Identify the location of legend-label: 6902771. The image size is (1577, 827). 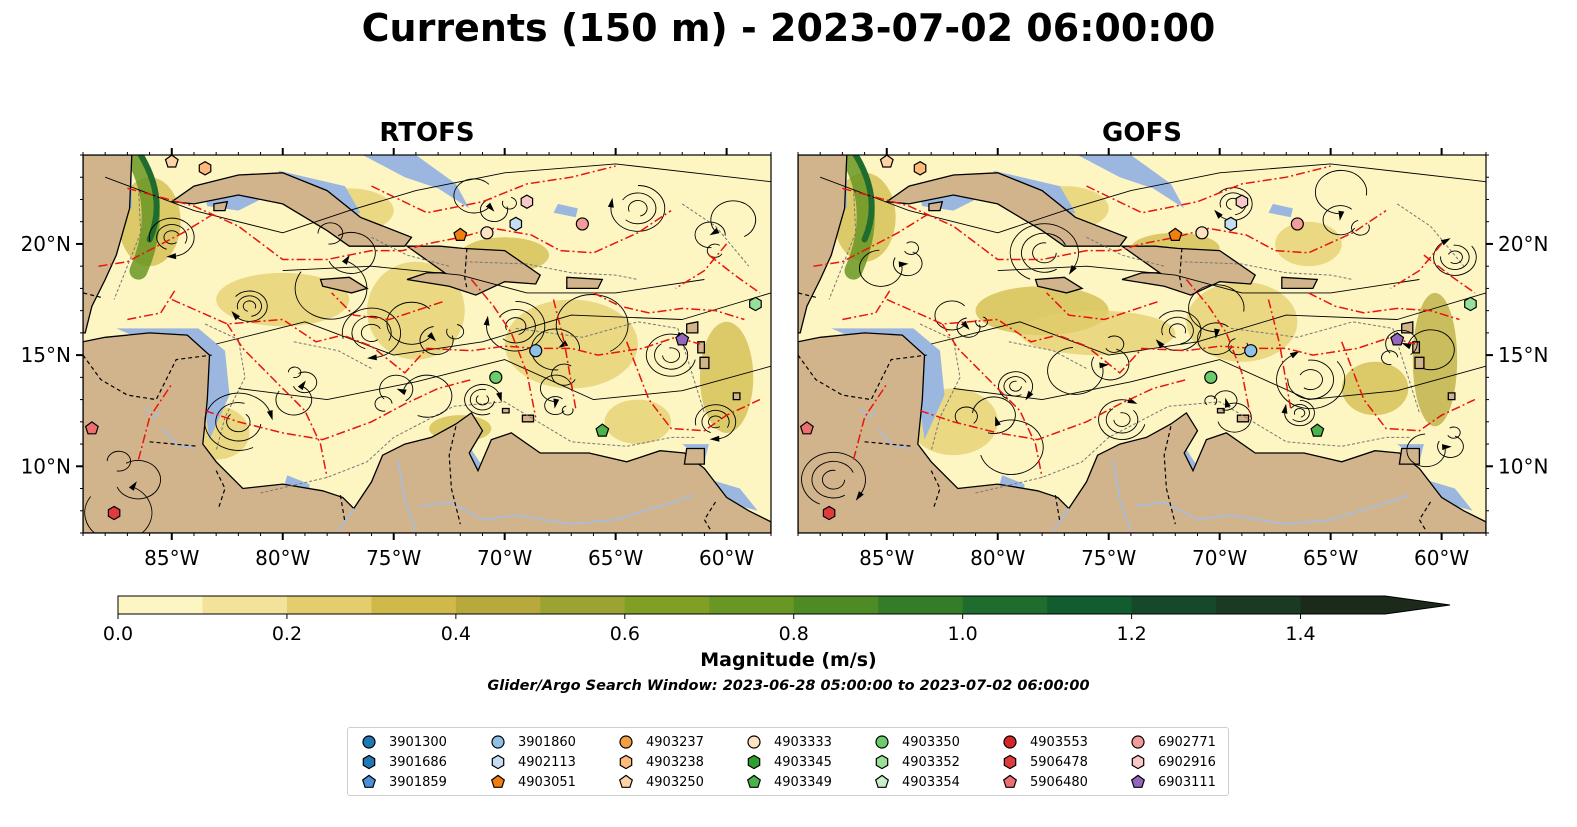
(1187, 742).